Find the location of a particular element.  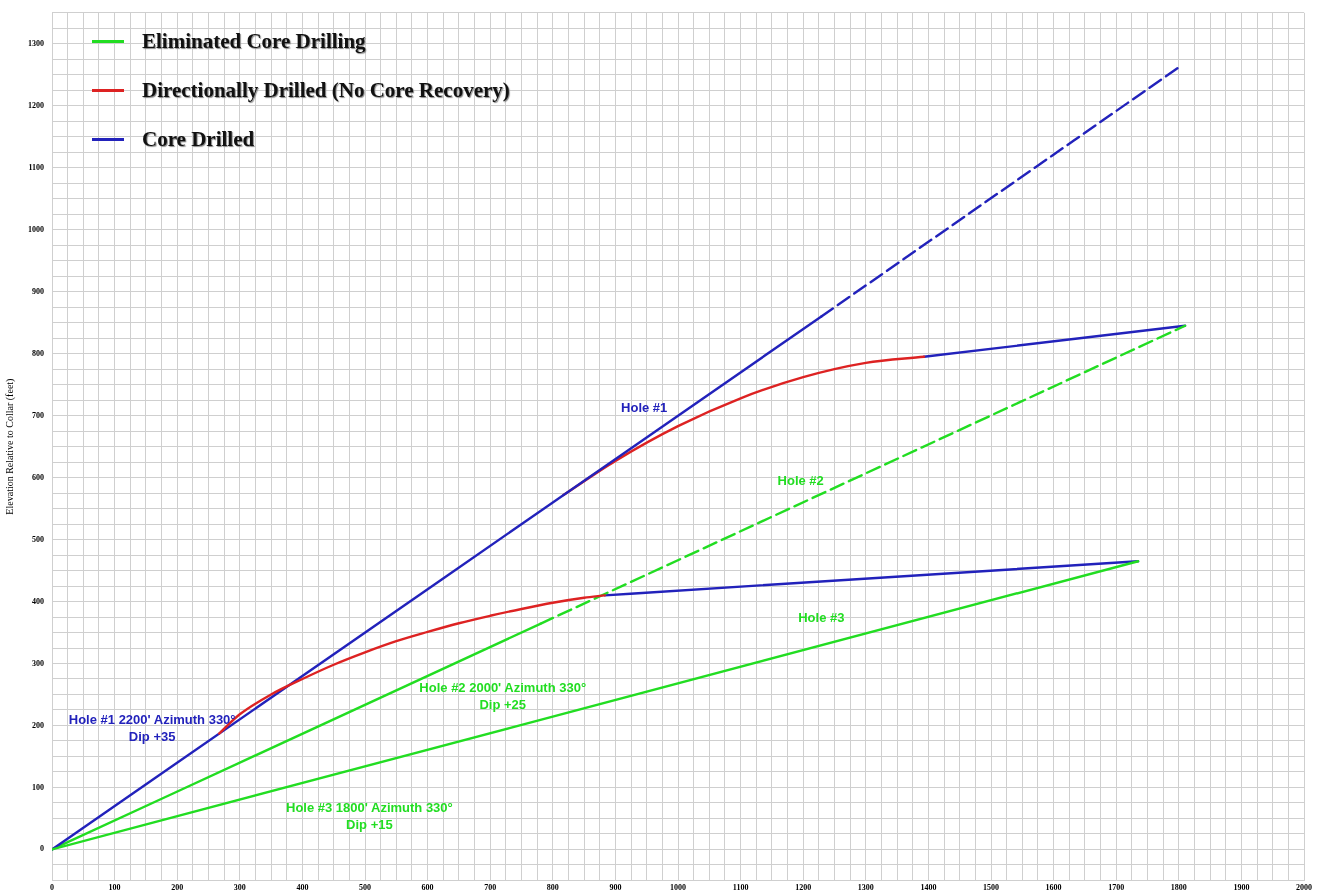

y-tick-label: 200 is located at coordinates (38, 725).